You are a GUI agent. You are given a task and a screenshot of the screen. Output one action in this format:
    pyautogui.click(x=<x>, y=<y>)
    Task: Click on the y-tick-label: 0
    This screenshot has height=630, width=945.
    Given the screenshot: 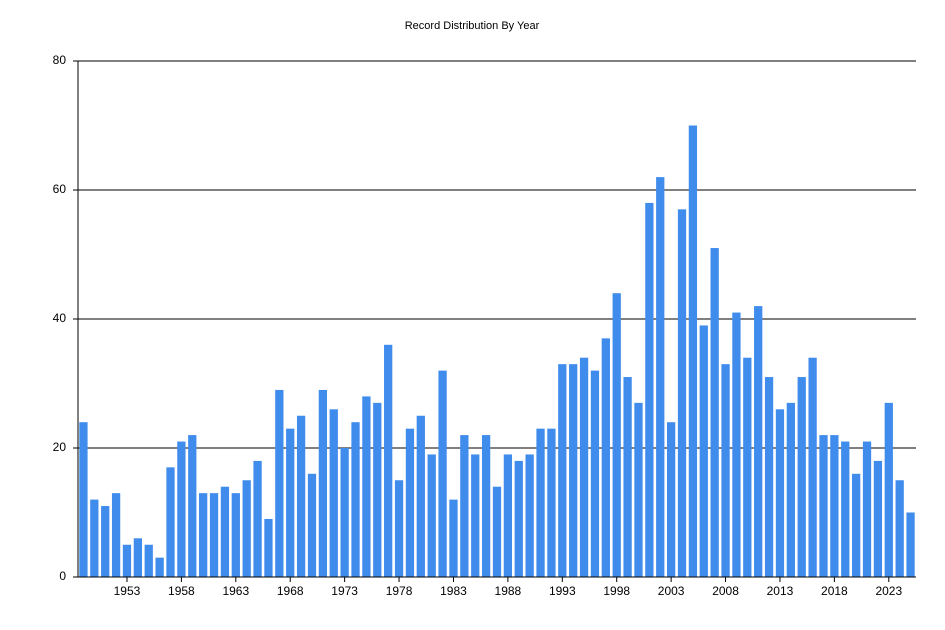 What is the action you would take?
    pyautogui.click(x=62, y=576)
    